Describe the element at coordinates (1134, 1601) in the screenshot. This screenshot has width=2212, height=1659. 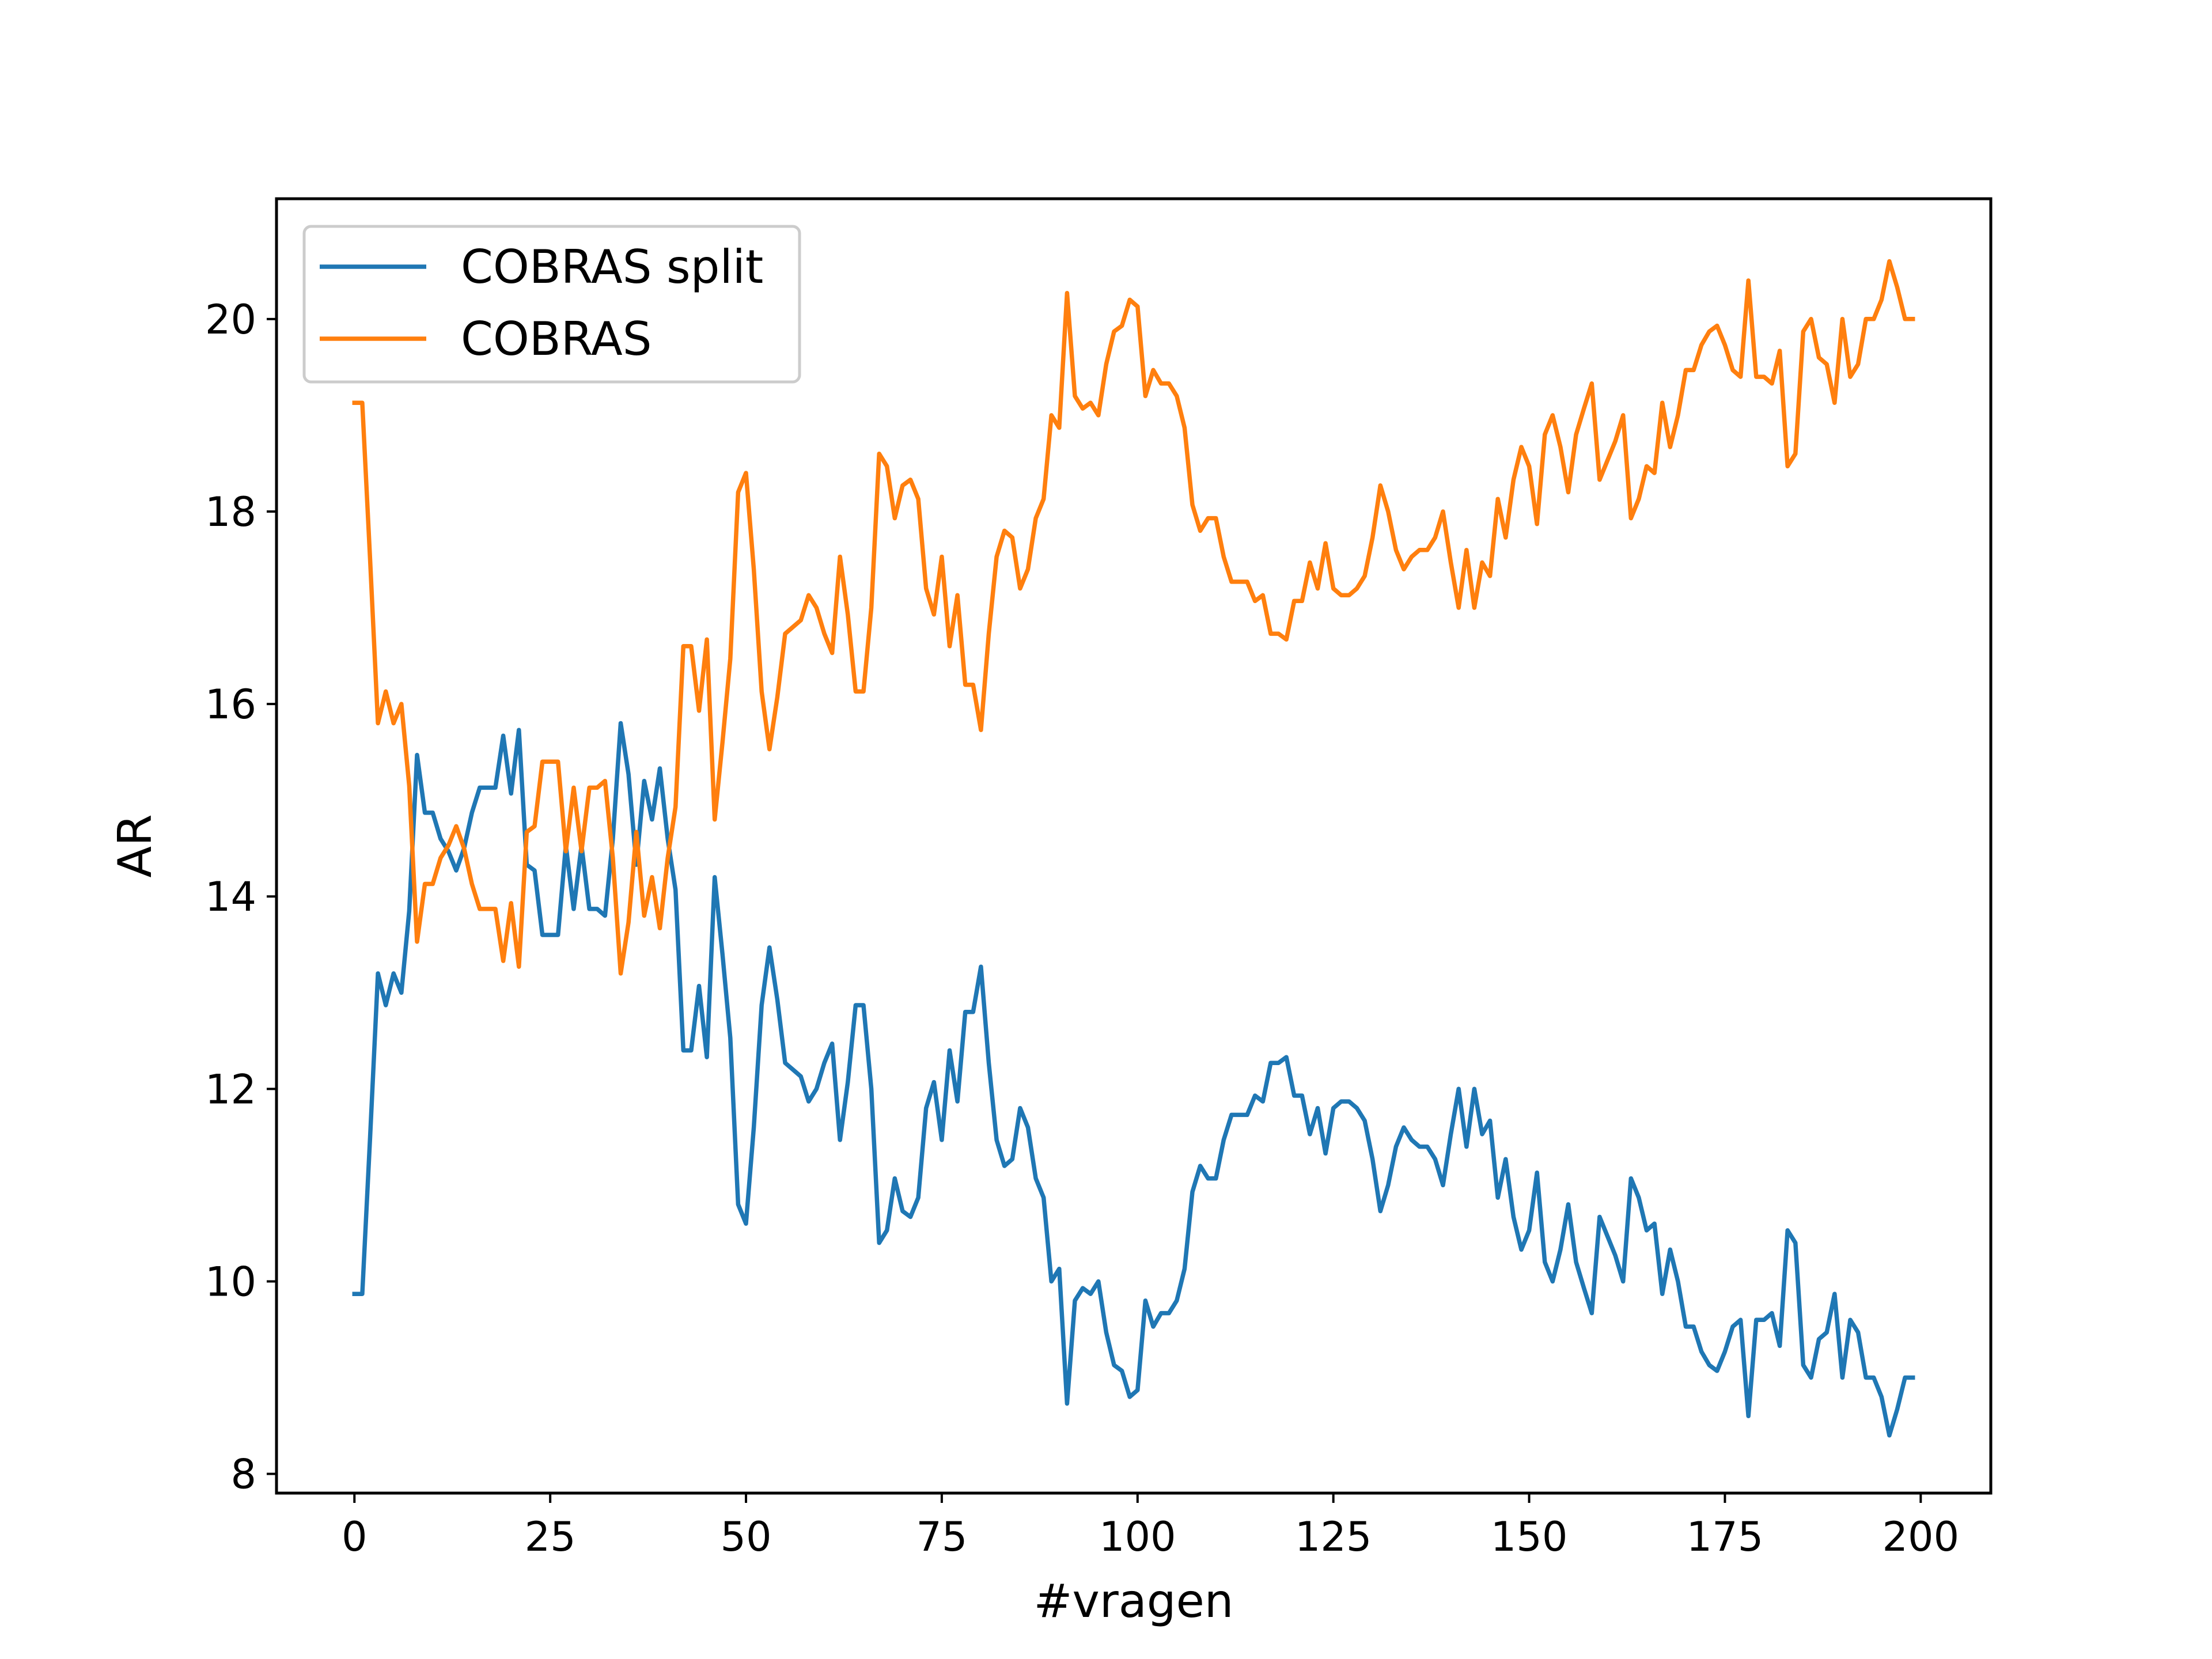
I see `x-axis-title: #vragen` at that location.